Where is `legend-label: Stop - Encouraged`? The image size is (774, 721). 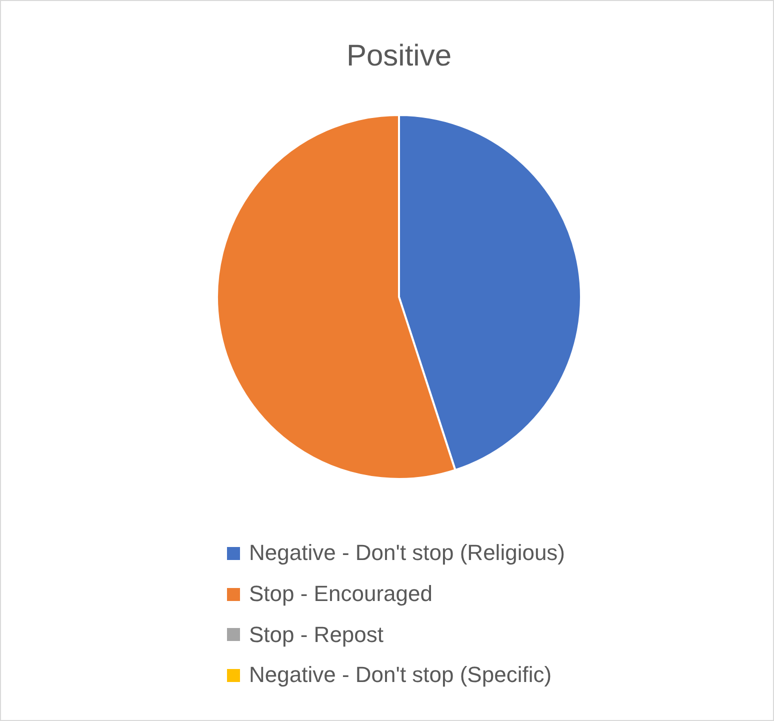
legend-label: Stop - Encouraged is located at coordinates (340, 594).